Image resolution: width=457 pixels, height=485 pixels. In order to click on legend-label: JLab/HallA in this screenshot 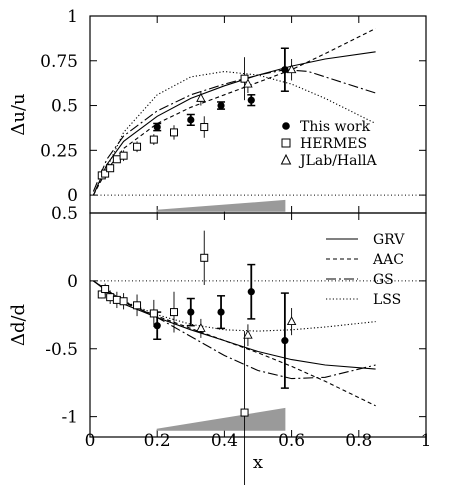, I will do `click(337, 161)`.